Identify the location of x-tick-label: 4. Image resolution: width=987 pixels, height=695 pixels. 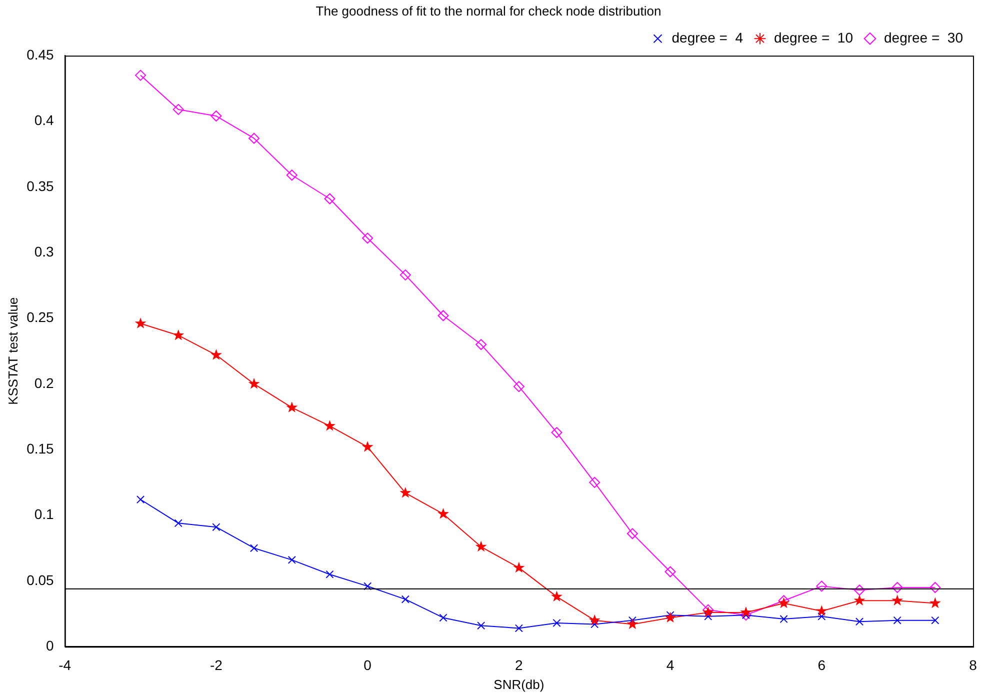
(670, 664).